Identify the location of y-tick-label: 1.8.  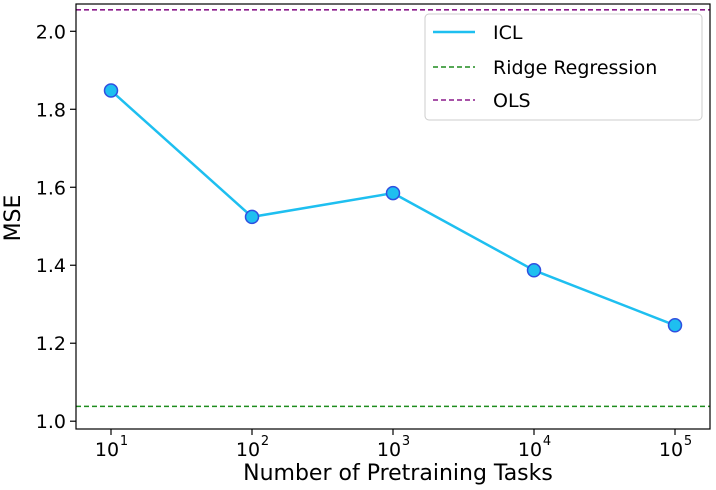
(51, 110).